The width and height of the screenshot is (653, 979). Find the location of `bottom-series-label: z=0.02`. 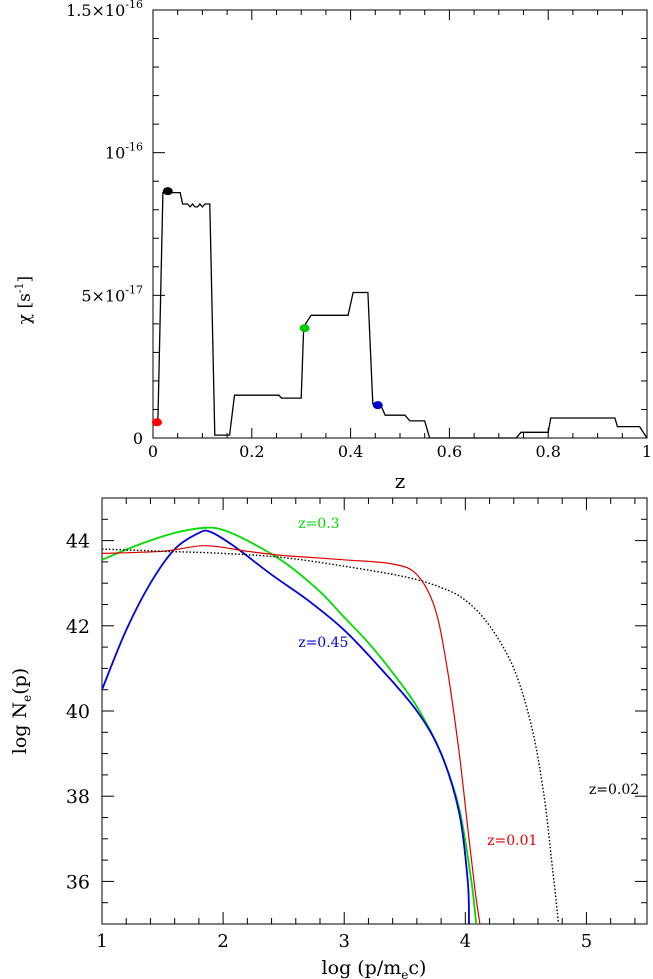

bottom-series-label: z=0.02 is located at coordinates (614, 790).